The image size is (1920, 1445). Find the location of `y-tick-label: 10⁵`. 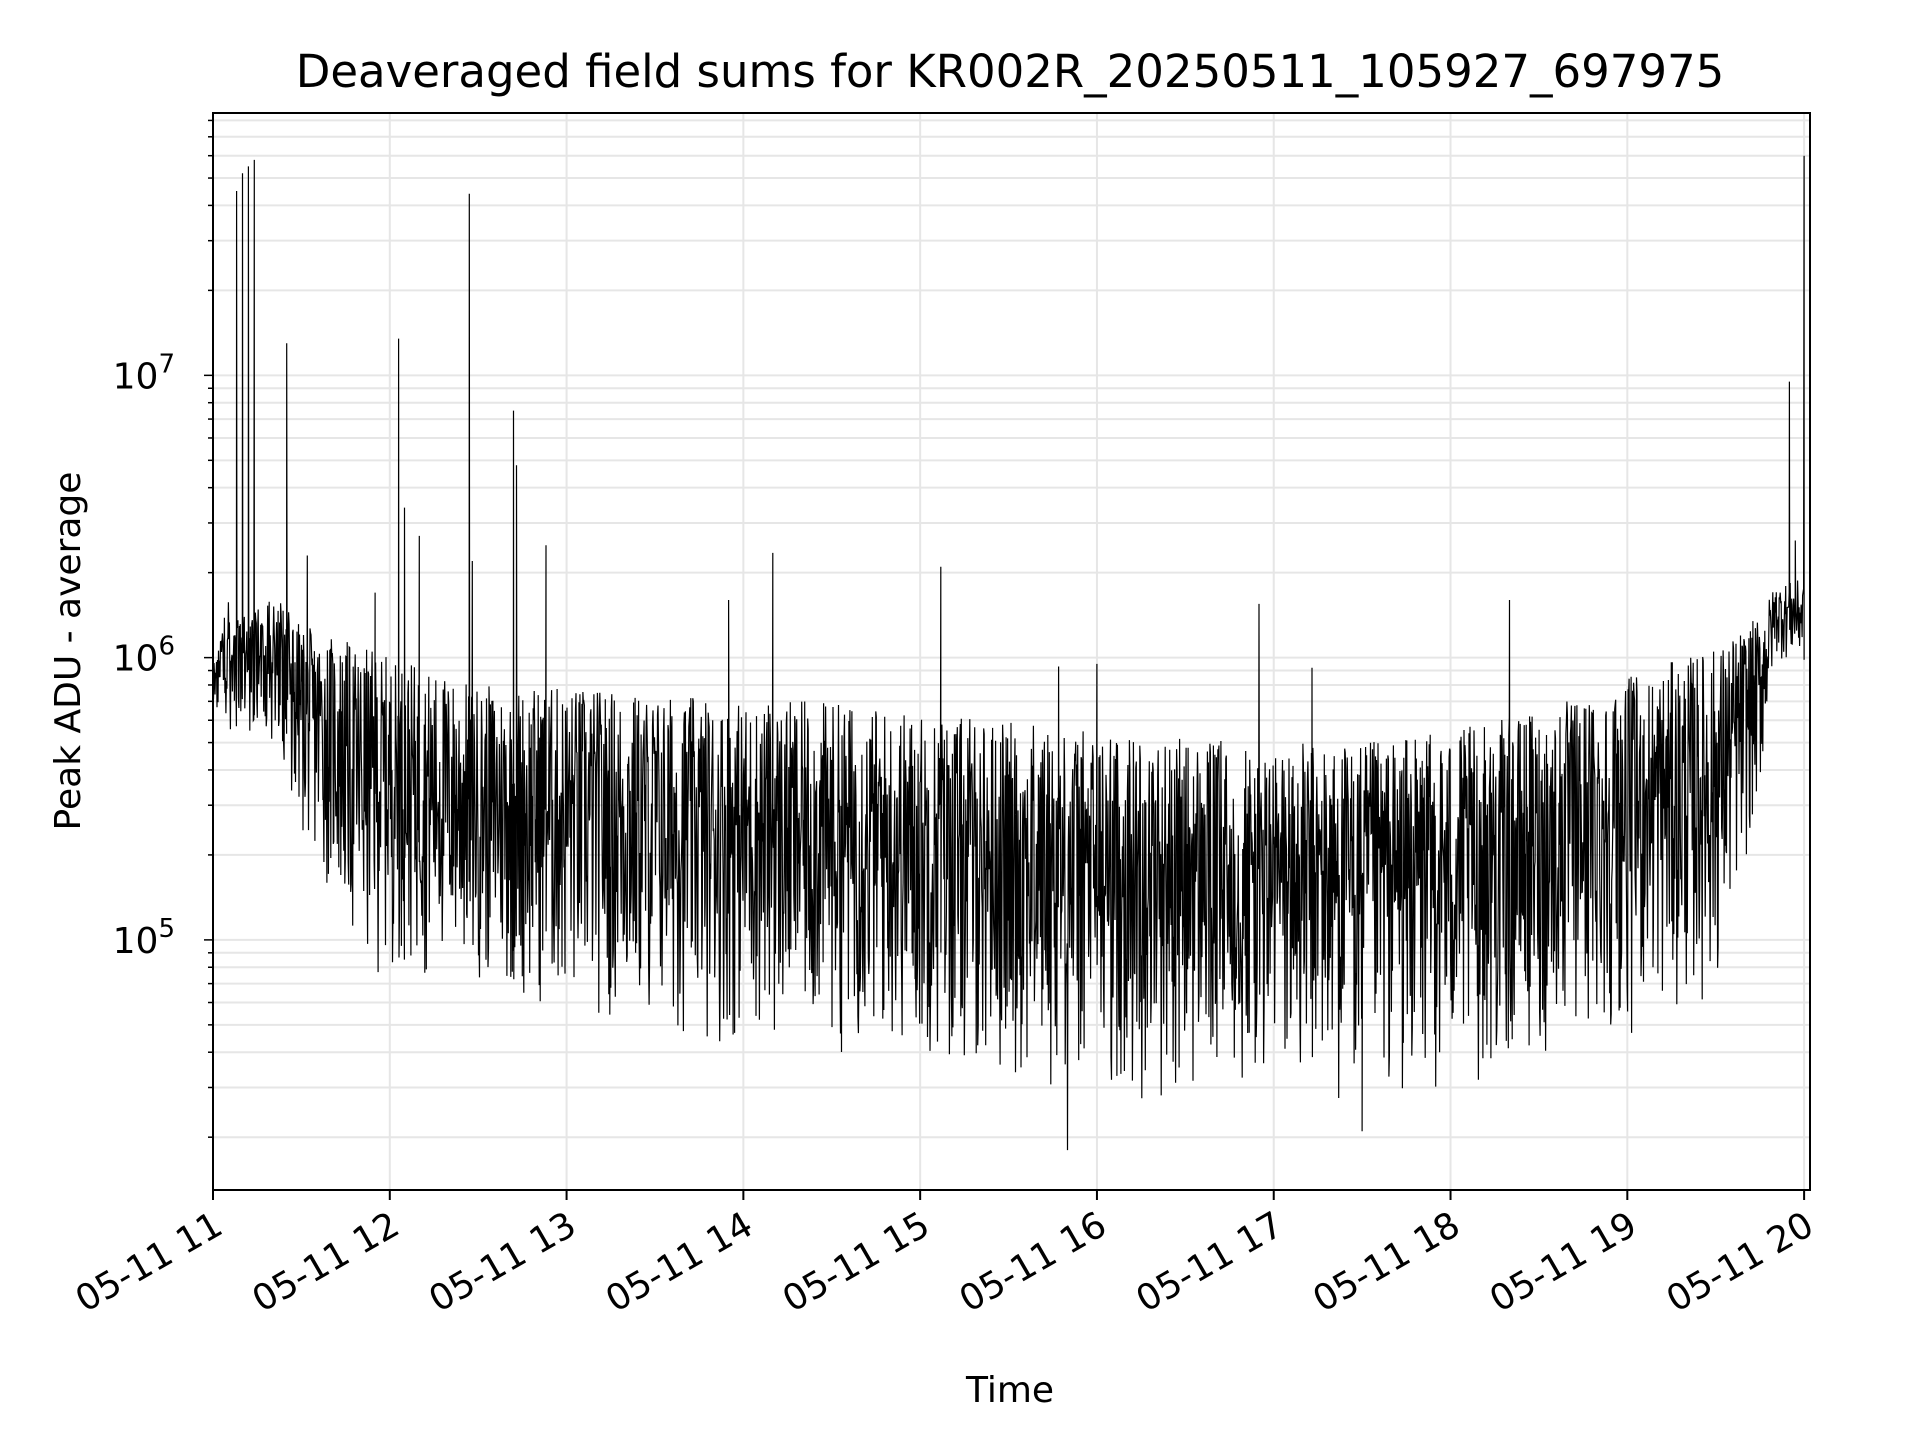

y-tick-label: 10⁵ is located at coordinates (144, 938).